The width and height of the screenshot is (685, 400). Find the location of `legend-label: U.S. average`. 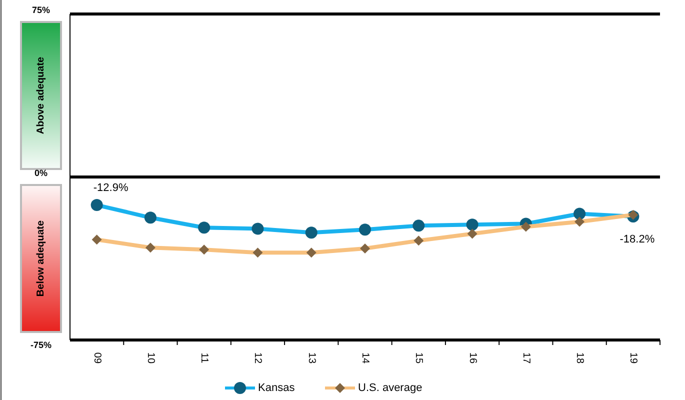

legend-label: U.S. average is located at coordinates (390, 388).